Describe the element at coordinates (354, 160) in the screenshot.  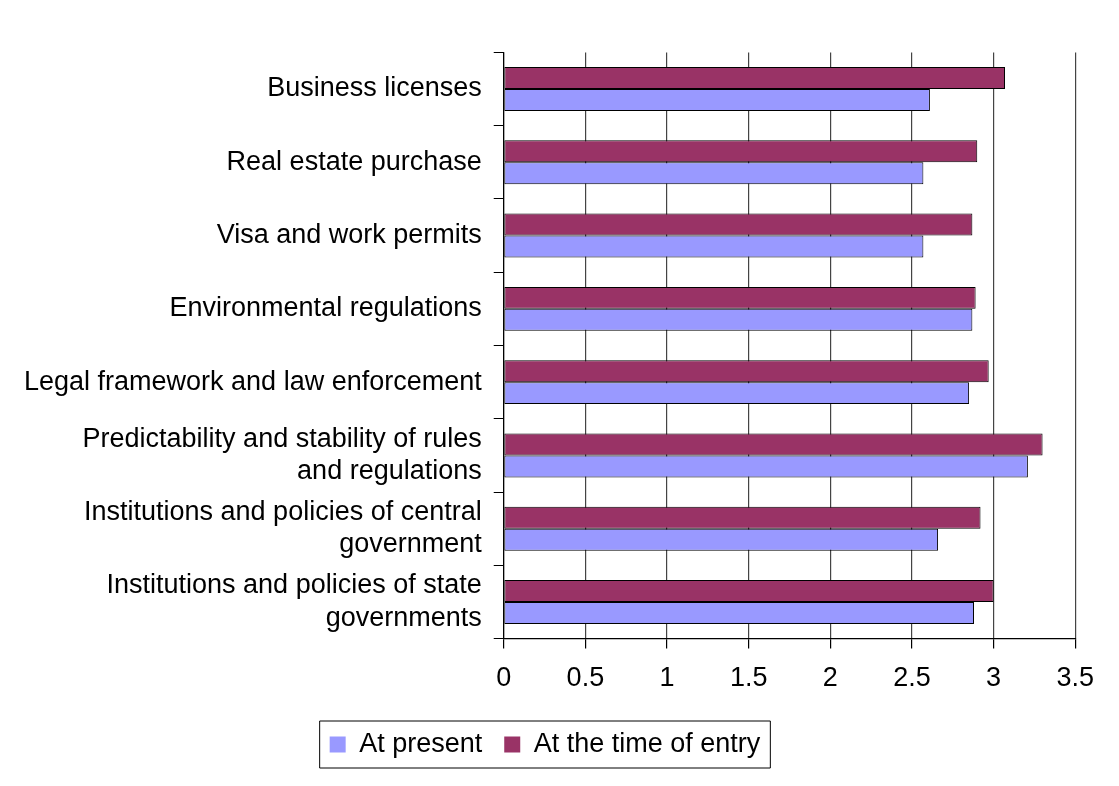
I see `y-tick-label: Real estate purchase` at that location.